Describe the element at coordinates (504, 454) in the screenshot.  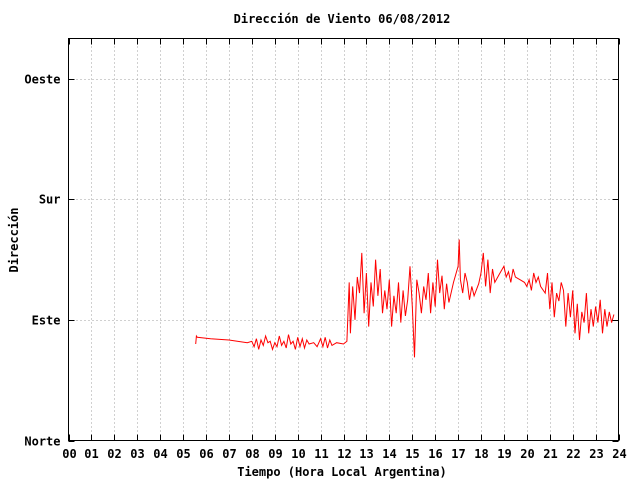
I see `x-tick-label: 19` at that location.